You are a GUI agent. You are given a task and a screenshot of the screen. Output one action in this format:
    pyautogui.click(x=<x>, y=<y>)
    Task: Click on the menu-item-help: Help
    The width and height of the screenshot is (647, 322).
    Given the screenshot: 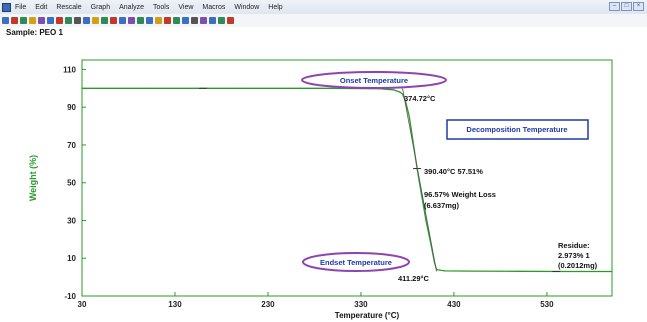 What is the action you would take?
    pyautogui.click(x=275, y=7)
    